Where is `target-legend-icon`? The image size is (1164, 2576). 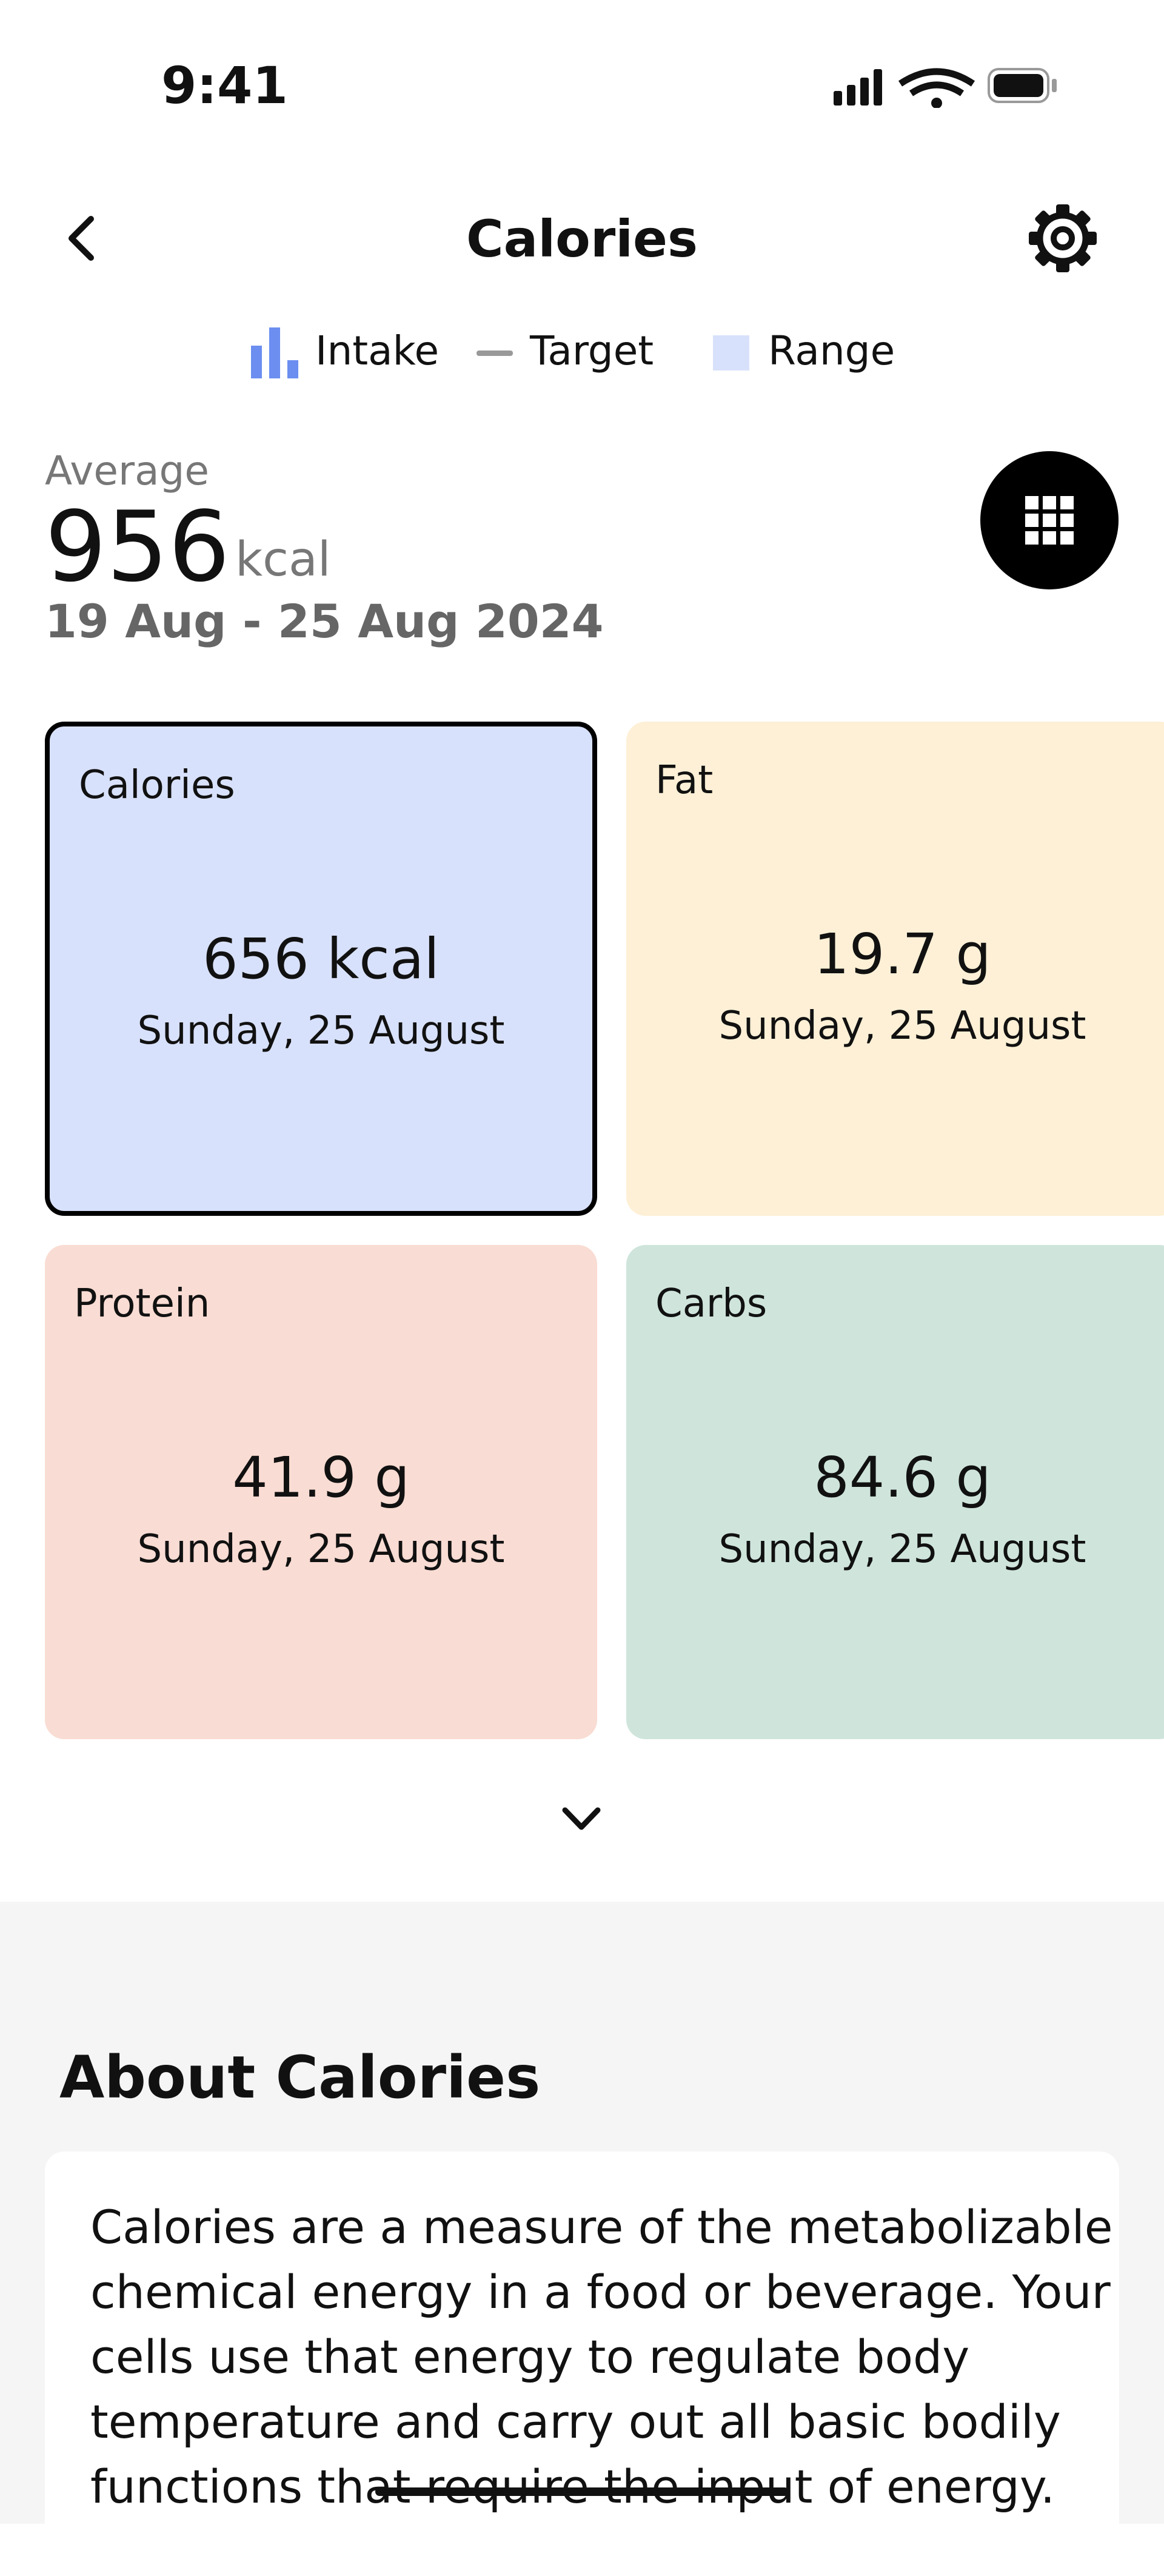
target-legend-icon is located at coordinates (495, 354).